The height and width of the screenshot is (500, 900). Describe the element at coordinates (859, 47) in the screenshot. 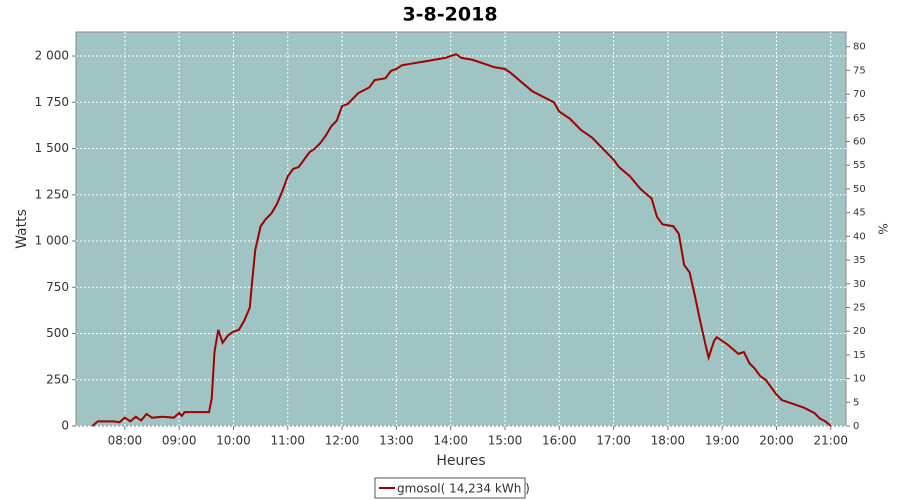

I see `y2-tick-label: 80` at that location.